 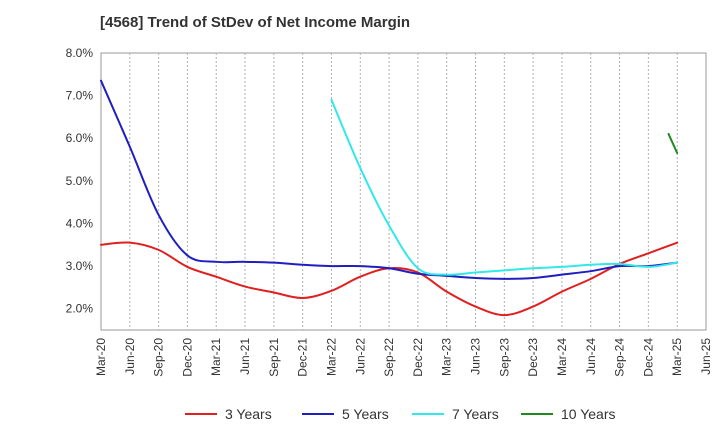 What do you see at coordinates (648, 357) in the screenshot?
I see `x-tick-label: Dec-24` at bounding box center [648, 357].